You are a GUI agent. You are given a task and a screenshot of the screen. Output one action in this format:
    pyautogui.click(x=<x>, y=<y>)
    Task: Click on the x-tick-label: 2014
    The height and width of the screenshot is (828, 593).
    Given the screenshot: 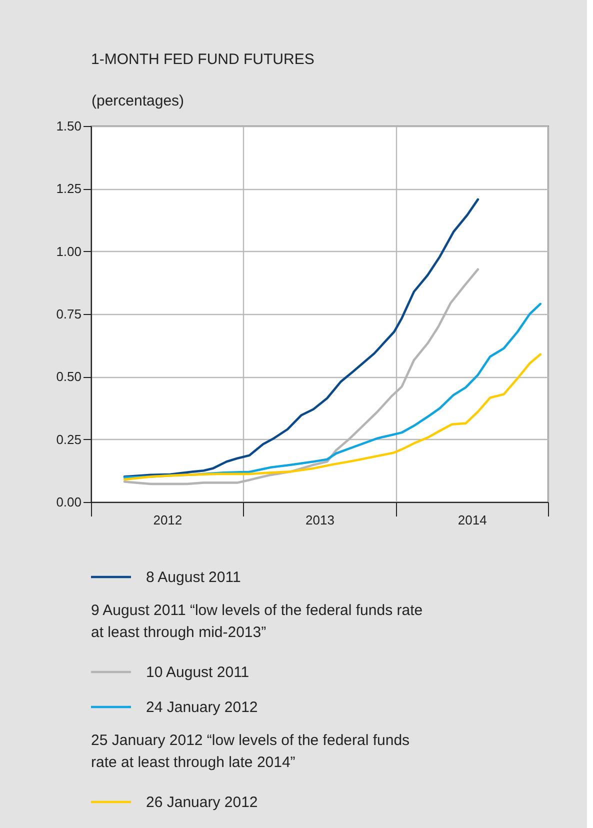 What is the action you would take?
    pyautogui.click(x=472, y=520)
    